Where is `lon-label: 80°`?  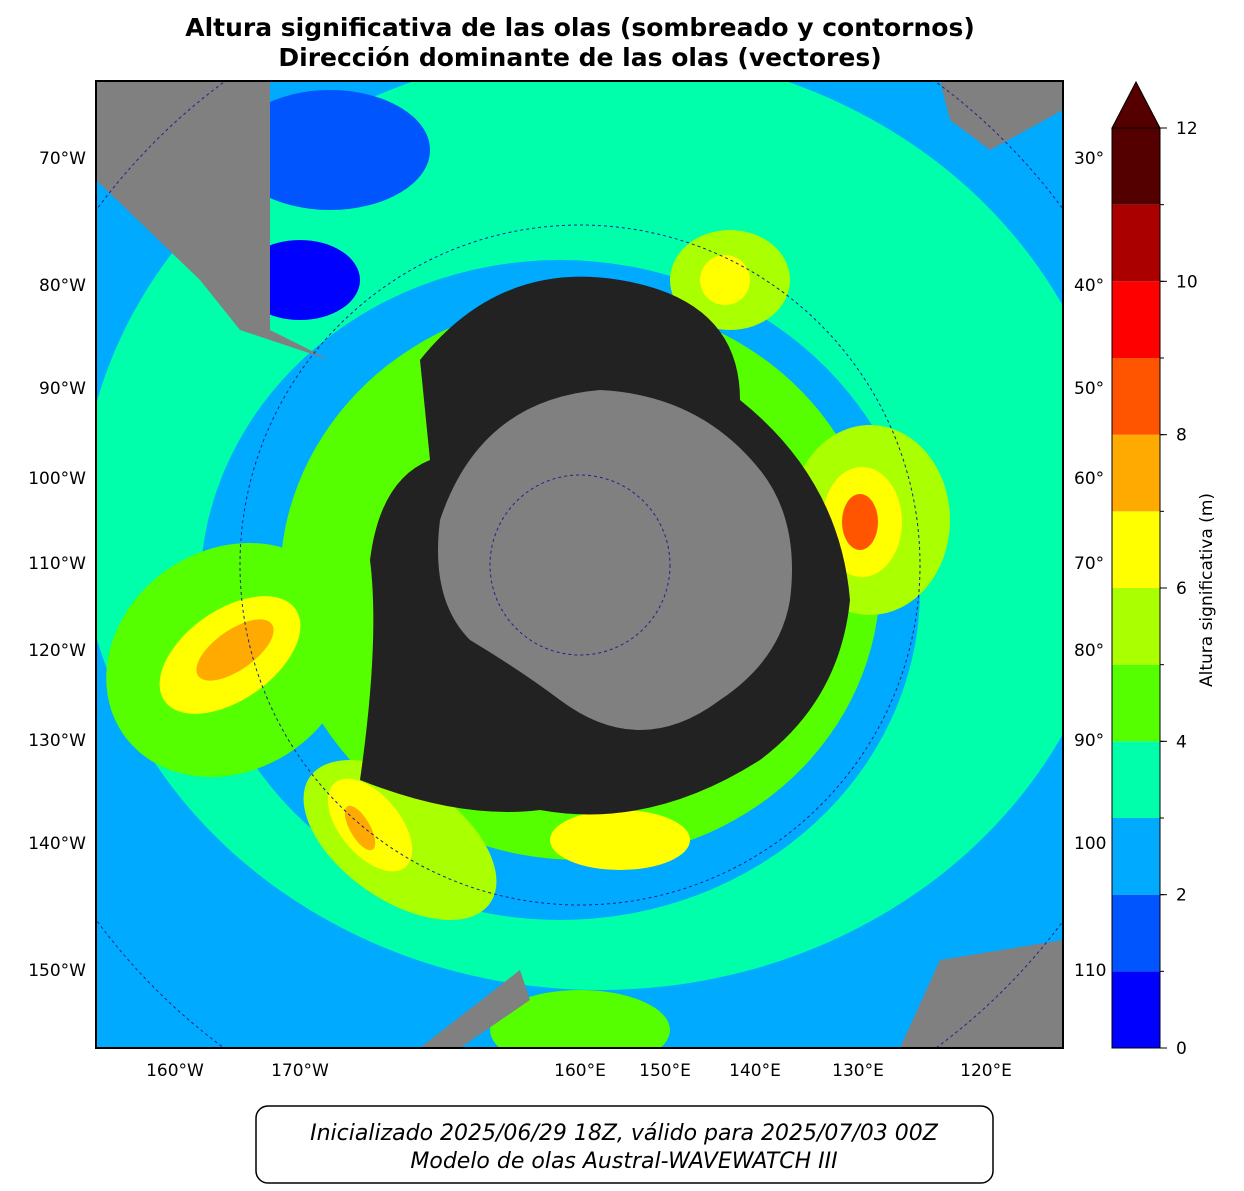 lon-label: 80° is located at coordinates (1089, 651).